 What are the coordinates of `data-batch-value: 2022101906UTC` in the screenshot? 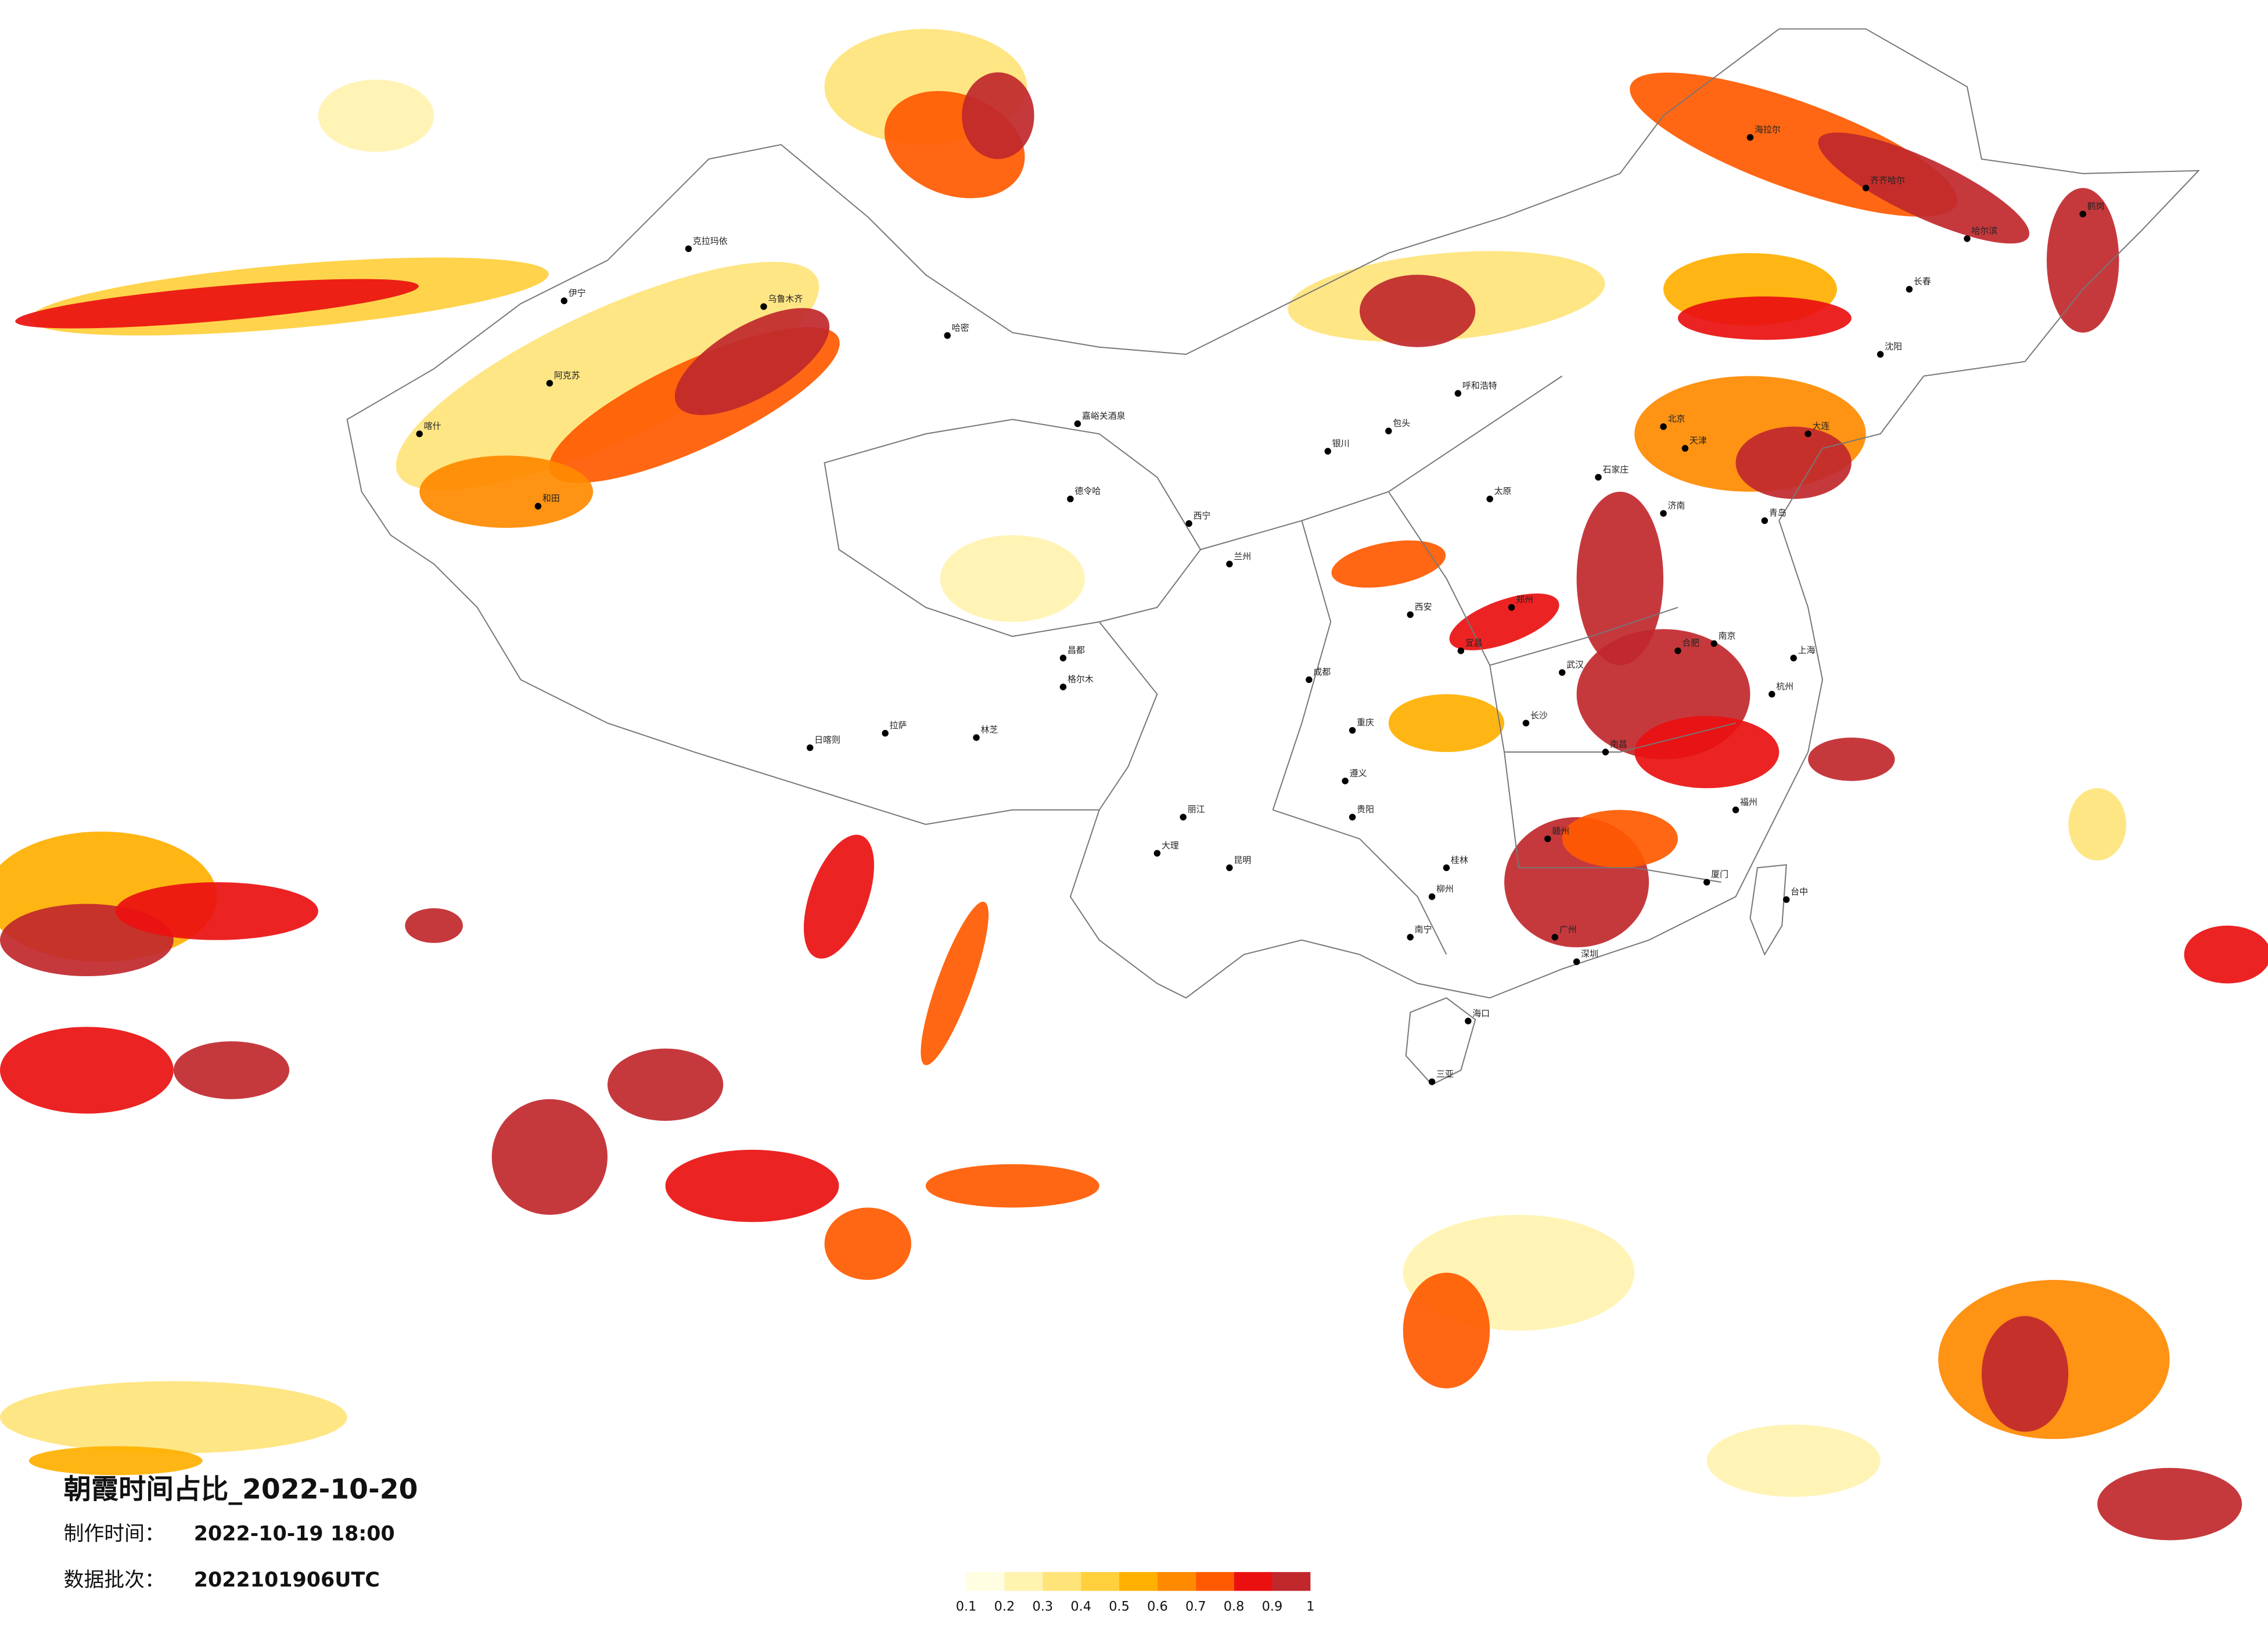 It's located at (287, 1581).